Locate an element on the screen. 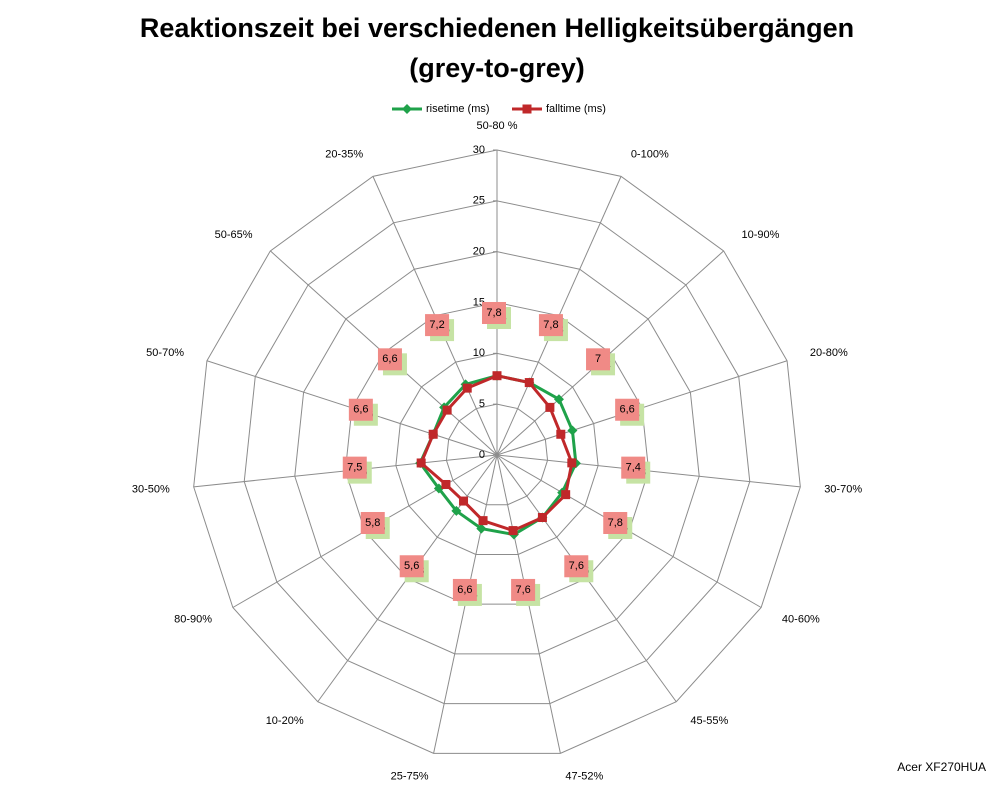  chart-title: (grey-to-grey) is located at coordinates (497, 68).